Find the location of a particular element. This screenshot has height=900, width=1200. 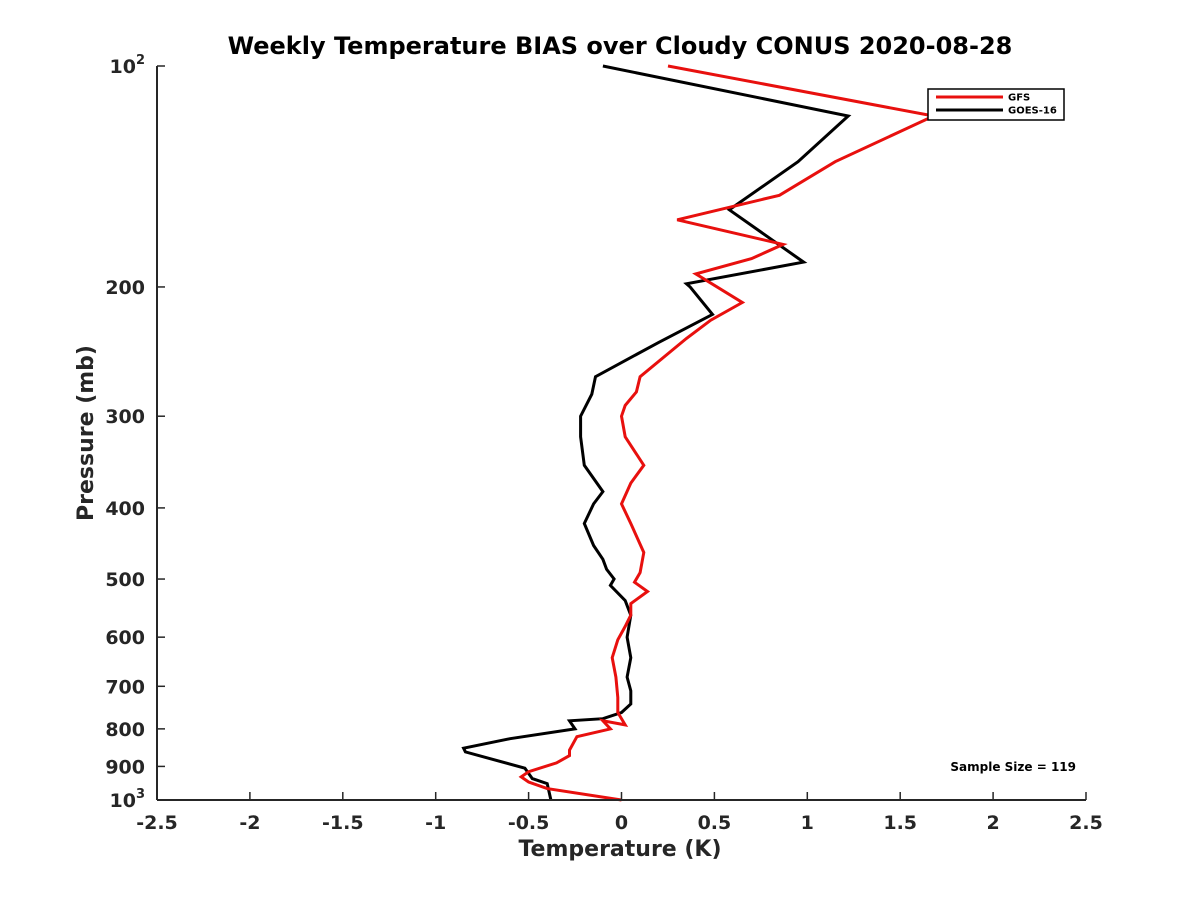

y-tick-label: 400 is located at coordinates (125, 509).